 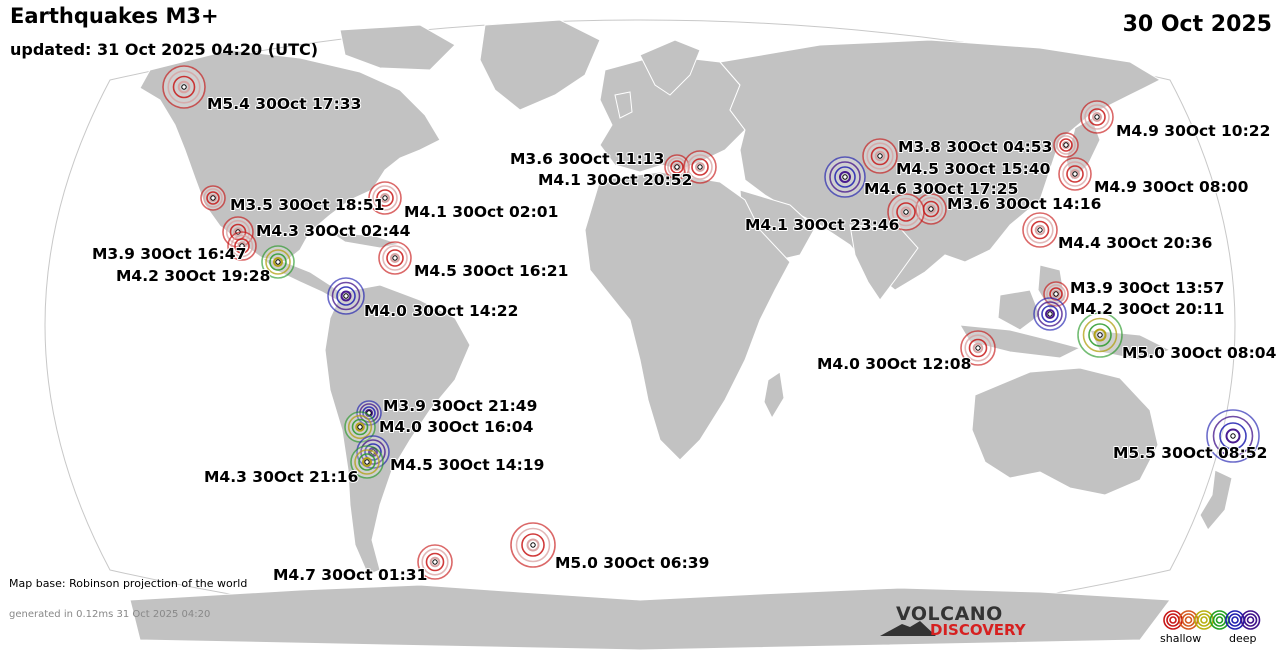 I want to click on earthquake-label: M4.5 30Oct 14:19, so click(x=467, y=465).